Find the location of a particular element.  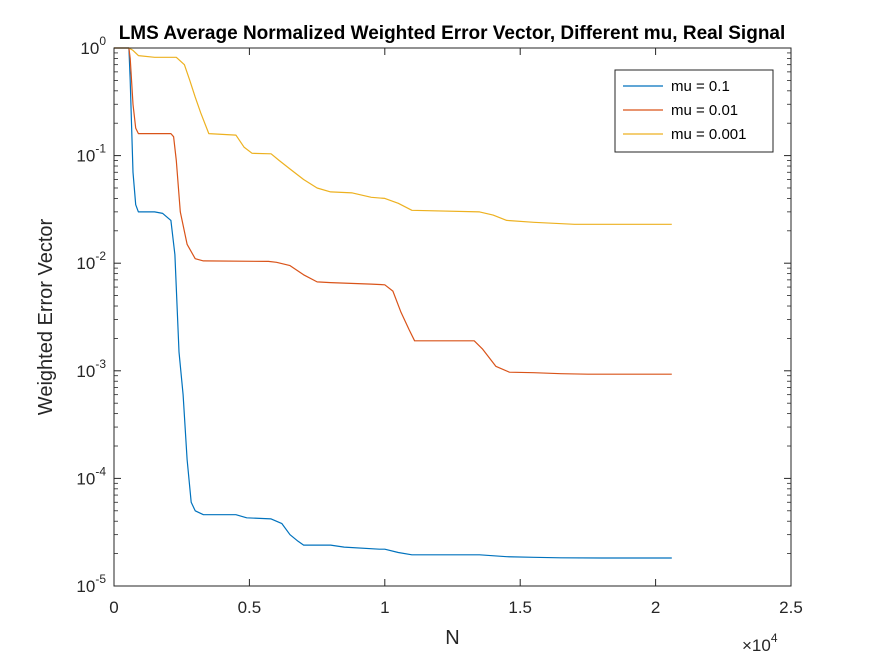

legend-box is located at coordinates (694, 111).